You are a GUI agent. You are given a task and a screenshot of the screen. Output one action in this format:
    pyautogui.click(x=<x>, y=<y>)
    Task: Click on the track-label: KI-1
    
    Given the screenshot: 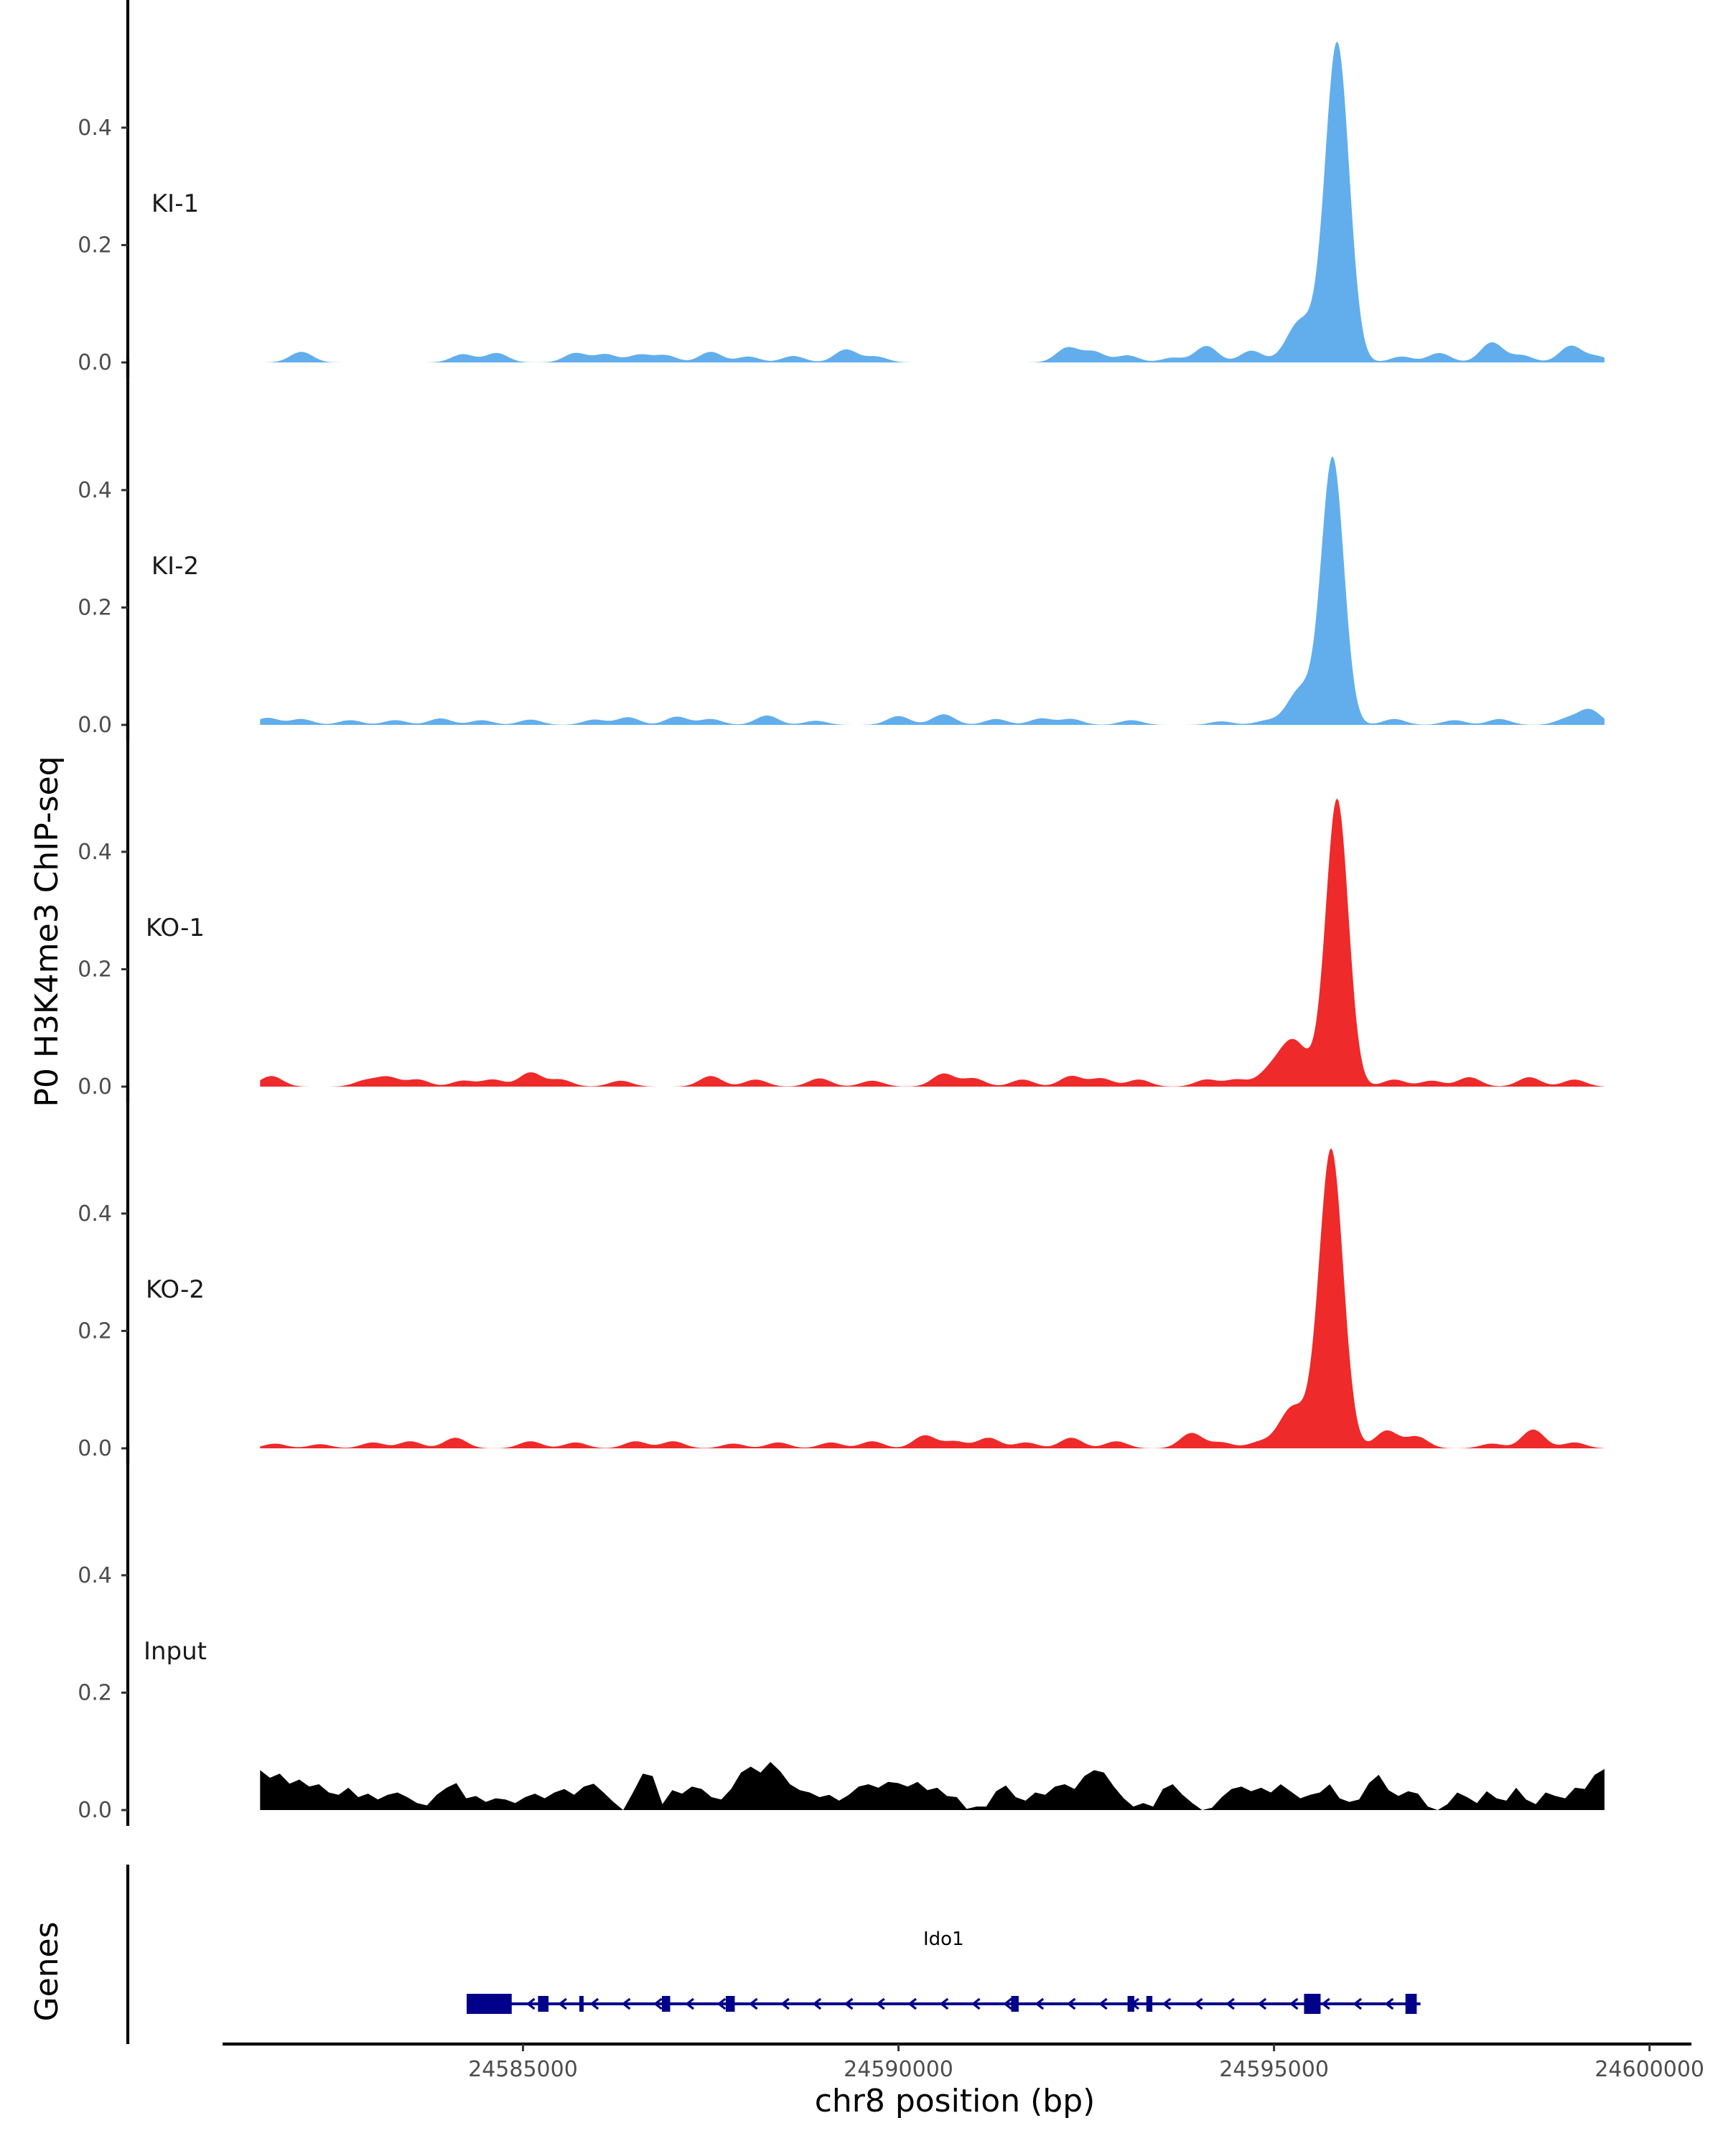 What is the action you would take?
    pyautogui.click(x=175, y=203)
    